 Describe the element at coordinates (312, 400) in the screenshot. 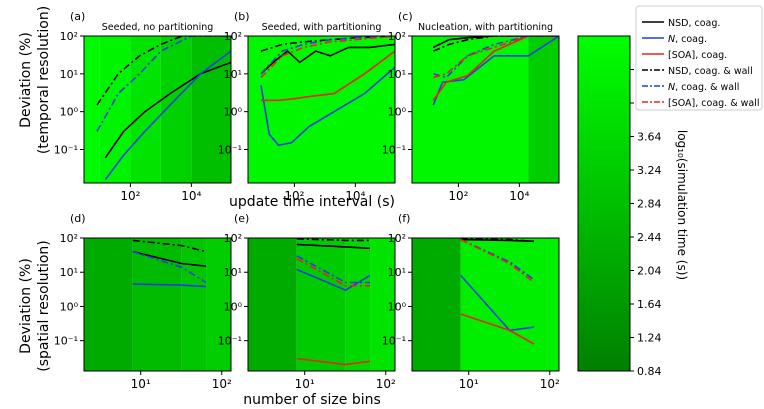

I see `bottom-xlabel: number of size bins` at that location.